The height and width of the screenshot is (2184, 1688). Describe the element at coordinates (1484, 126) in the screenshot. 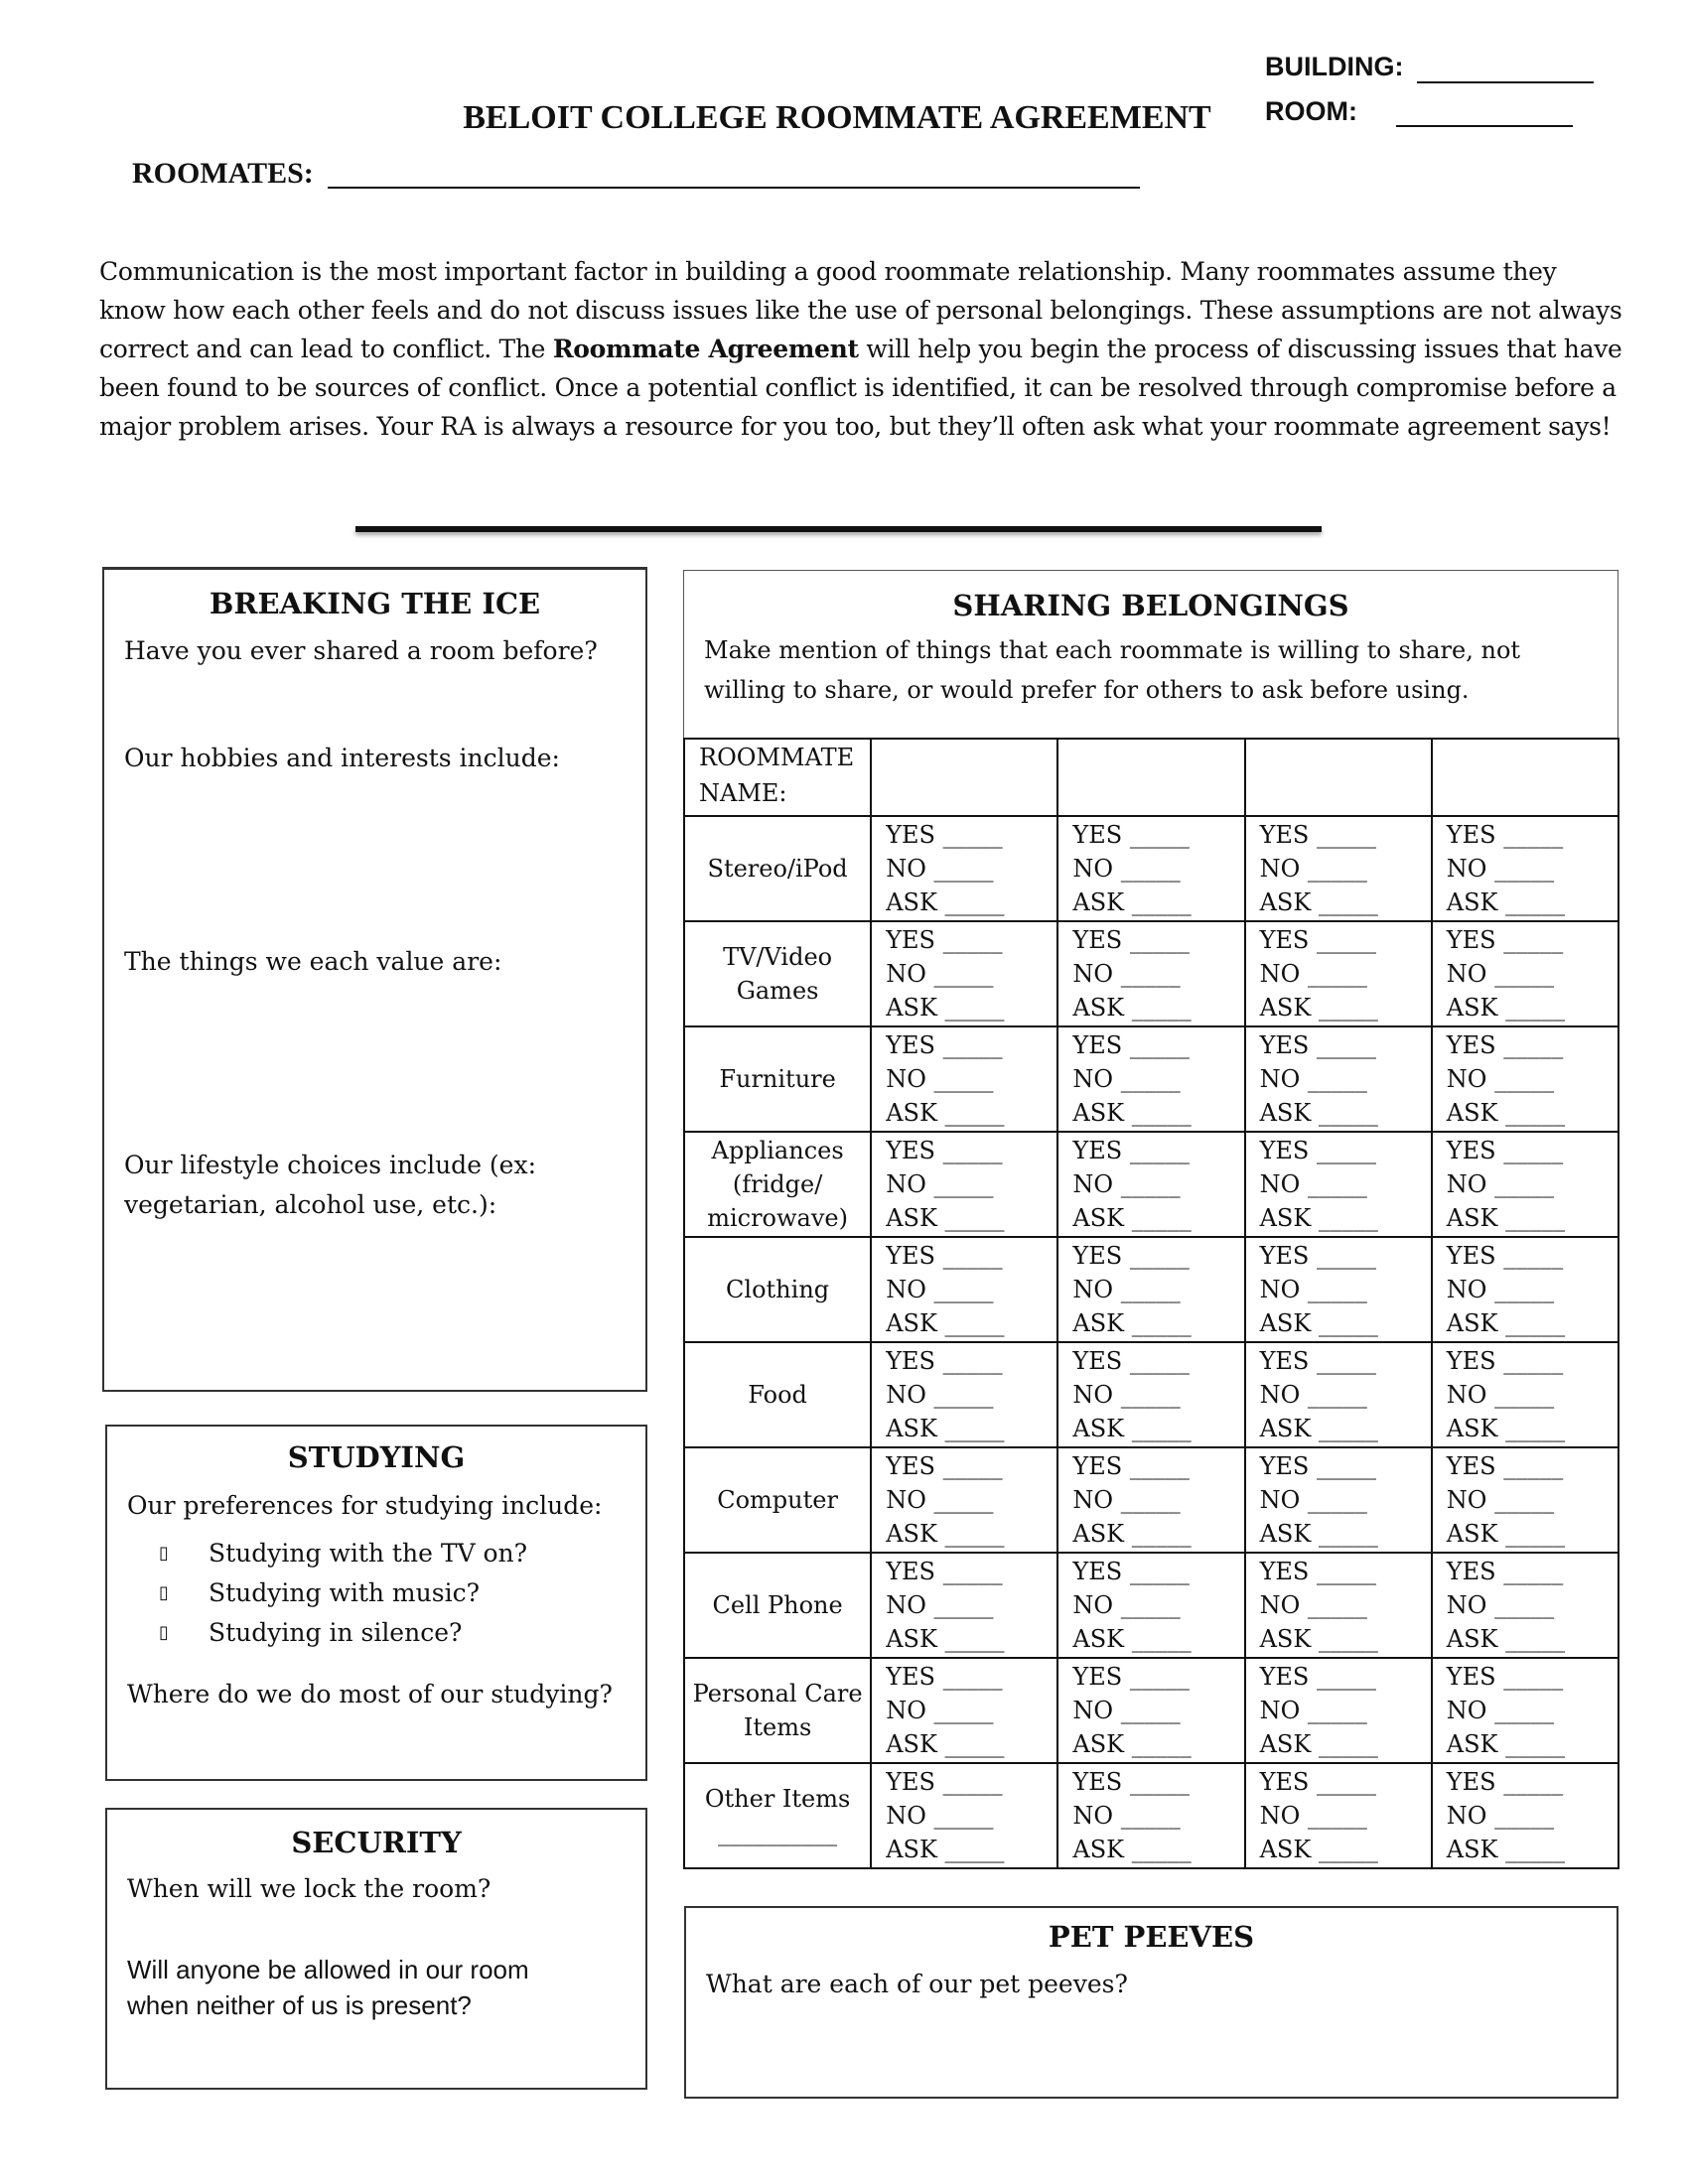

I see `room-field` at that location.